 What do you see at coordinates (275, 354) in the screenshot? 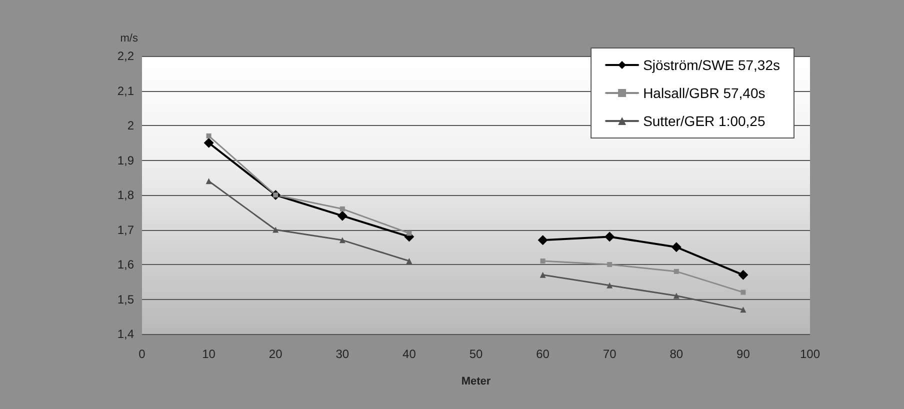
I see `x-tick-label: 20` at bounding box center [275, 354].